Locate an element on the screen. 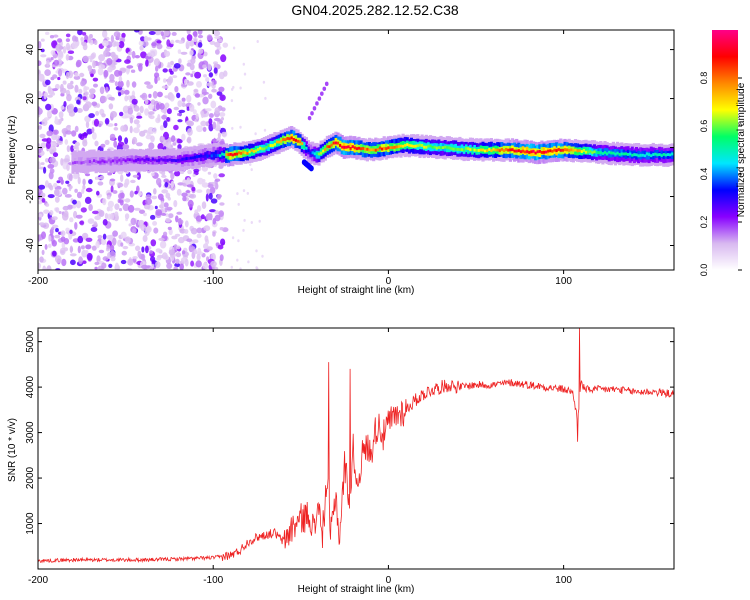  snr-y-tick-label: 4000 is located at coordinates (30, 387).